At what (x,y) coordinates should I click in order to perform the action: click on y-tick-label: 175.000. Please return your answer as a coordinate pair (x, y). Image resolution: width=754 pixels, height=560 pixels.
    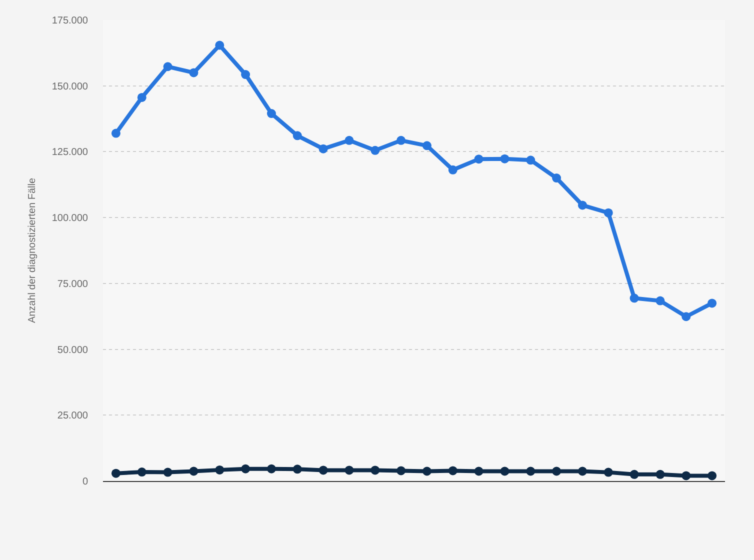
    Looking at the image, I should click on (70, 21).